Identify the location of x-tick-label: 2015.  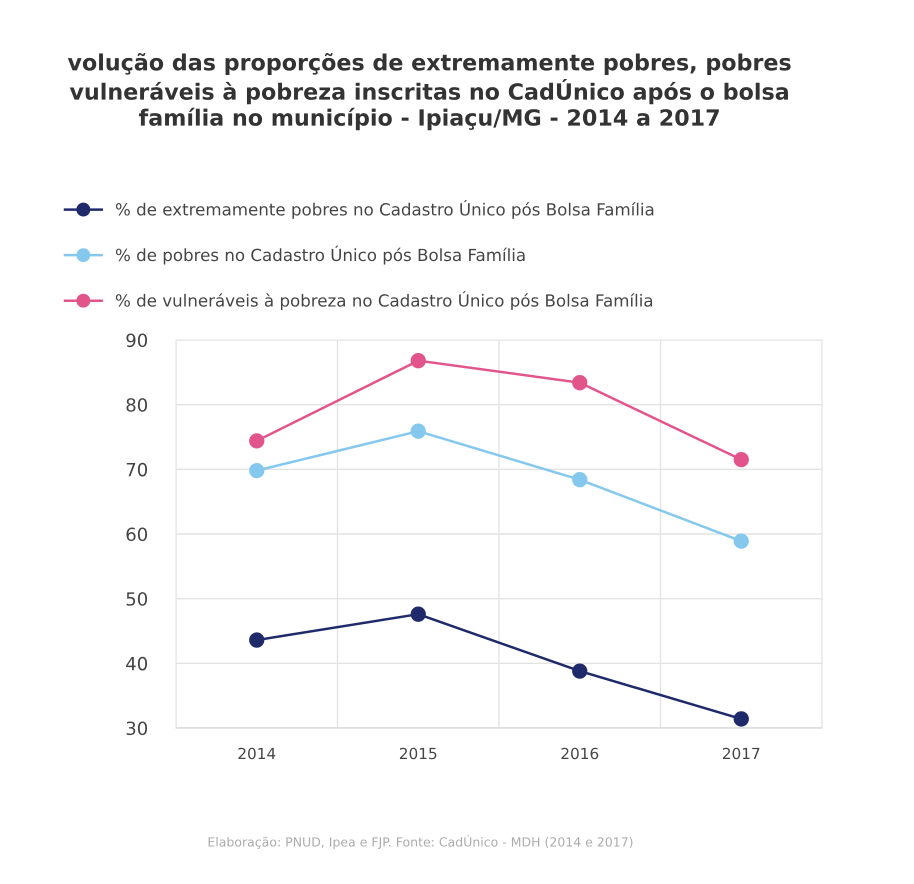
(418, 754).